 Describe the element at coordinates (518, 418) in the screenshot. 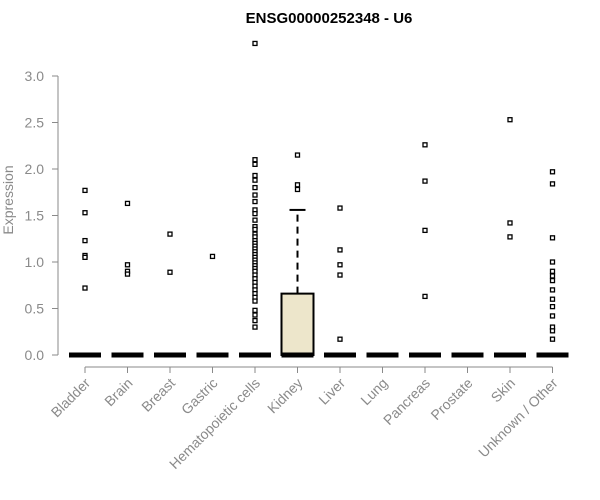

I see `x-tick-label: Unknown / Other` at that location.